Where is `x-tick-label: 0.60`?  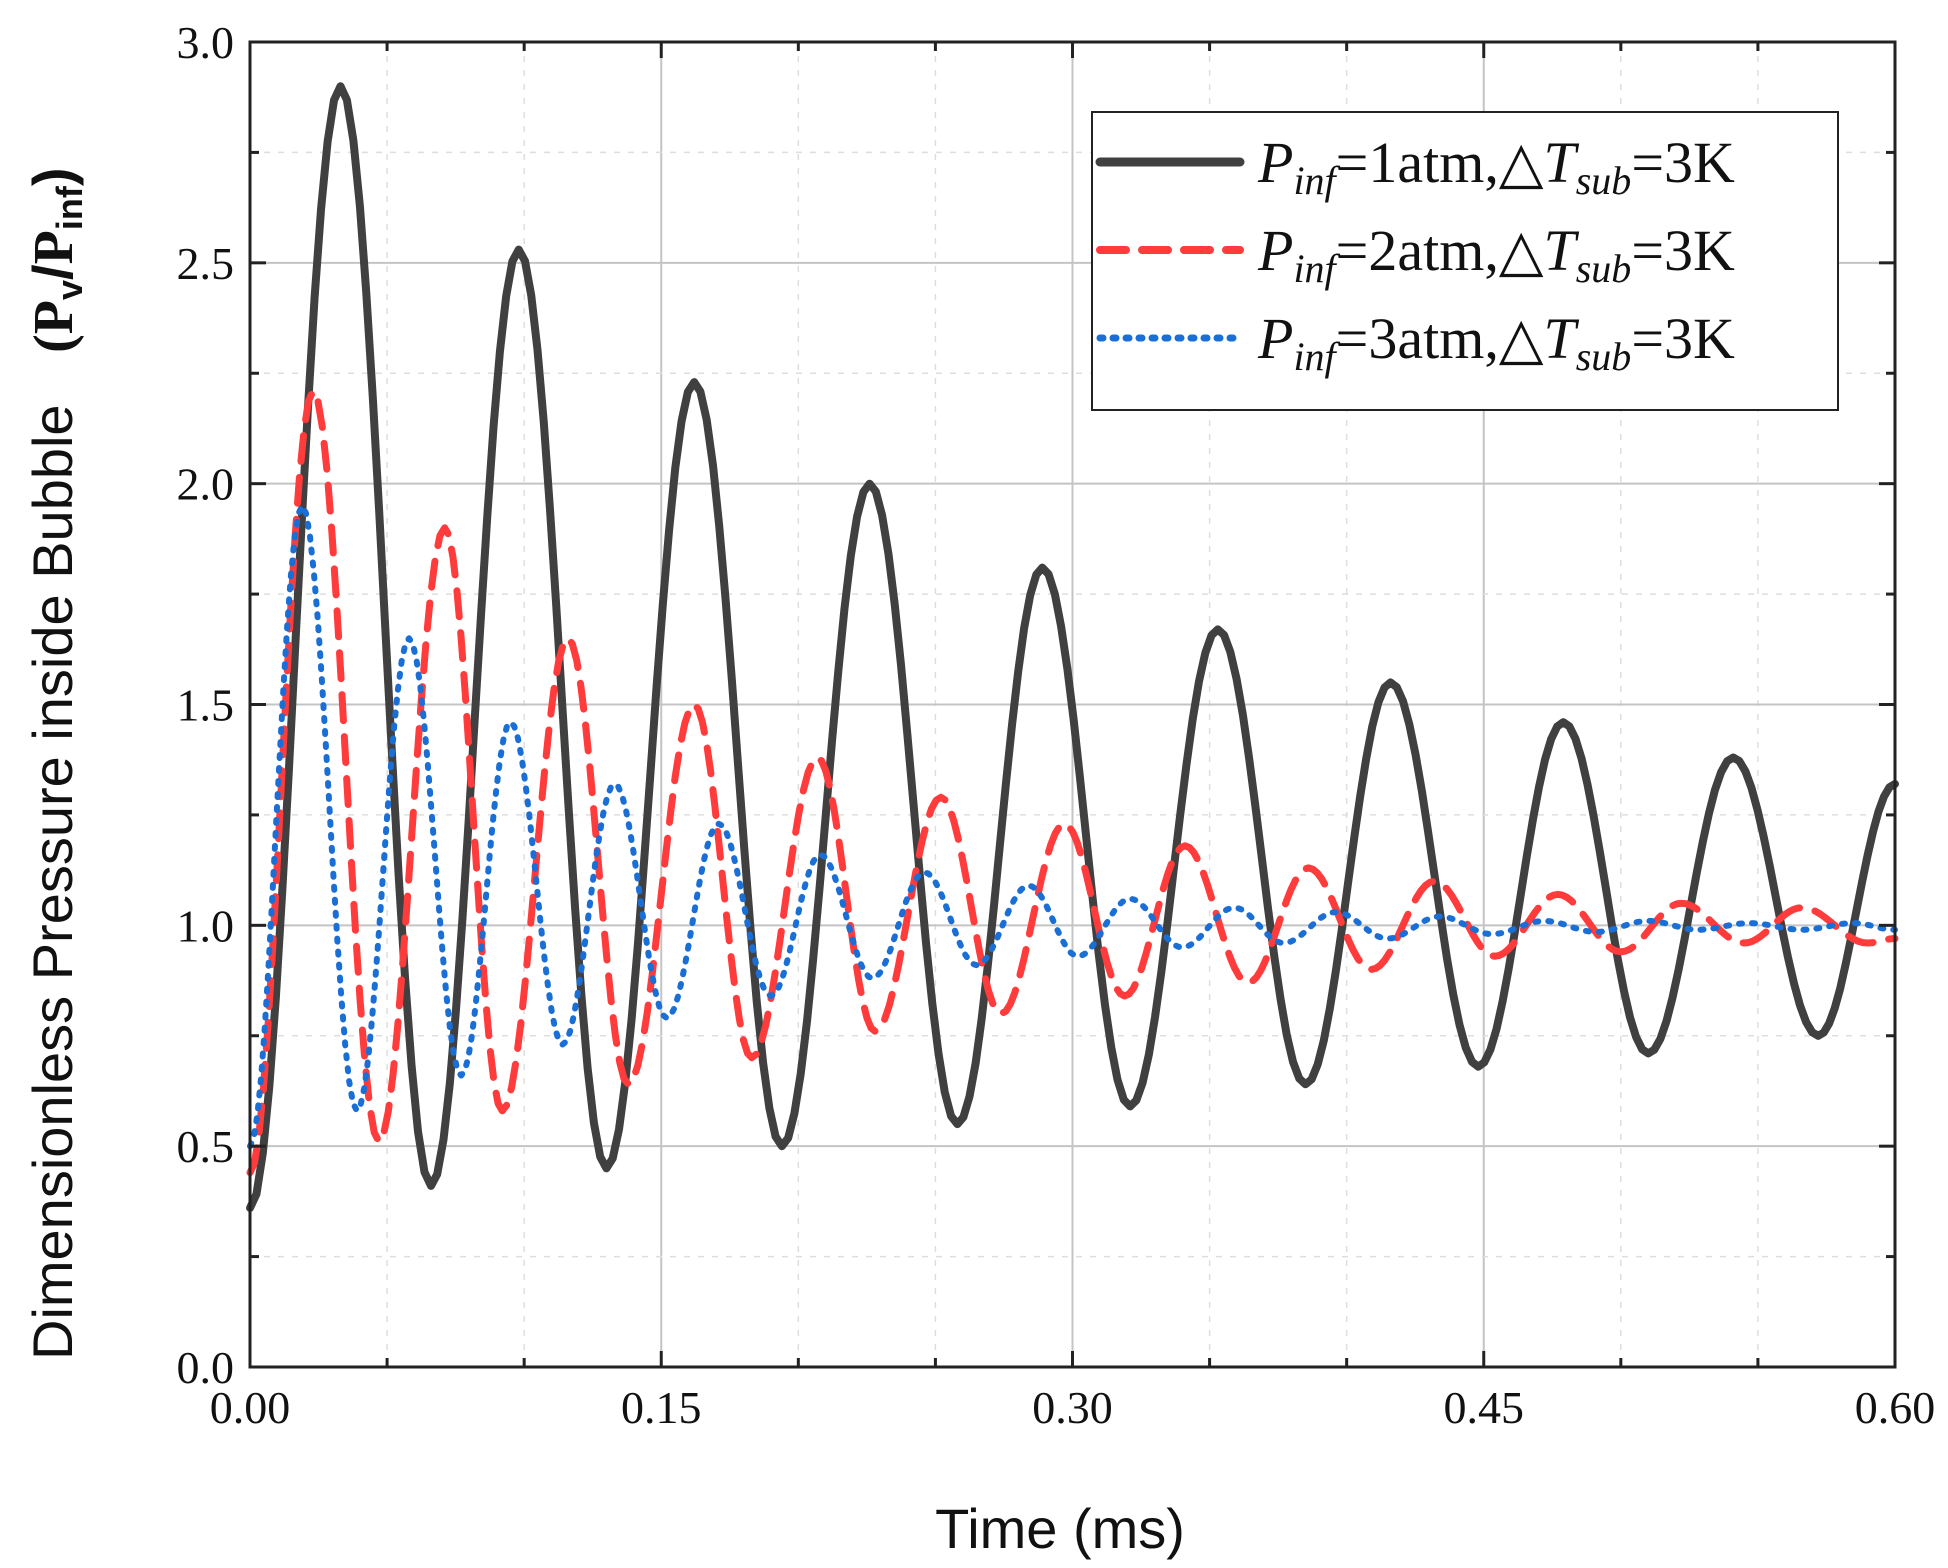
x-tick-label: 0.60 is located at coordinates (1895, 1407).